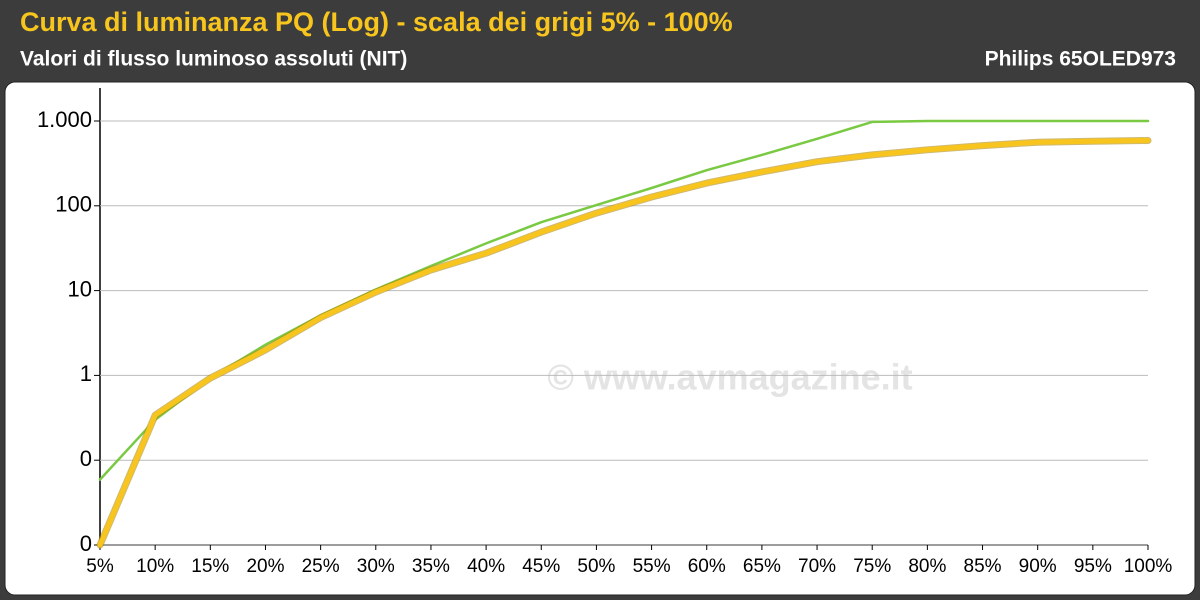 This screenshot has width=1200, height=600. I want to click on x-tick-label: 15%, so click(210, 566).